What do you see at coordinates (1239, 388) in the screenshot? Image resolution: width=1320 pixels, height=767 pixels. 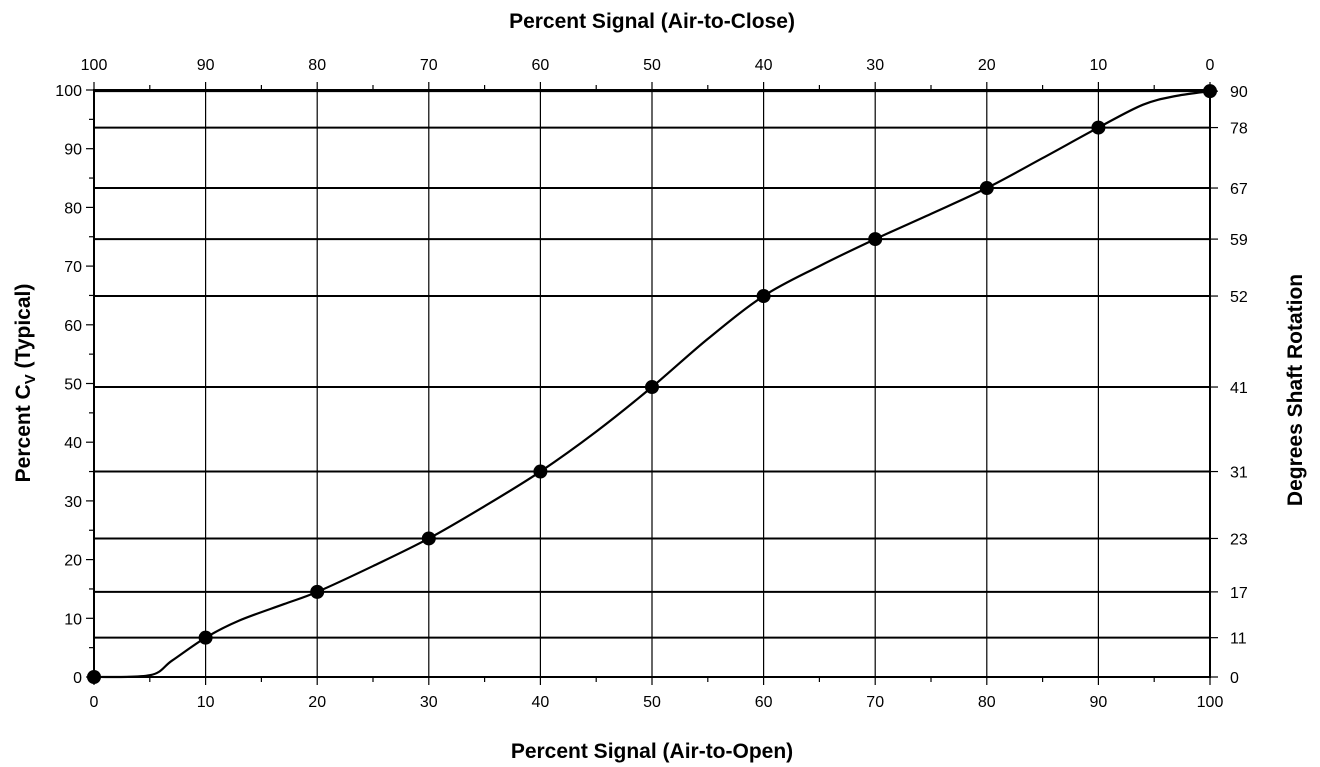 I see `y-tick-label-right: 41` at bounding box center [1239, 388].